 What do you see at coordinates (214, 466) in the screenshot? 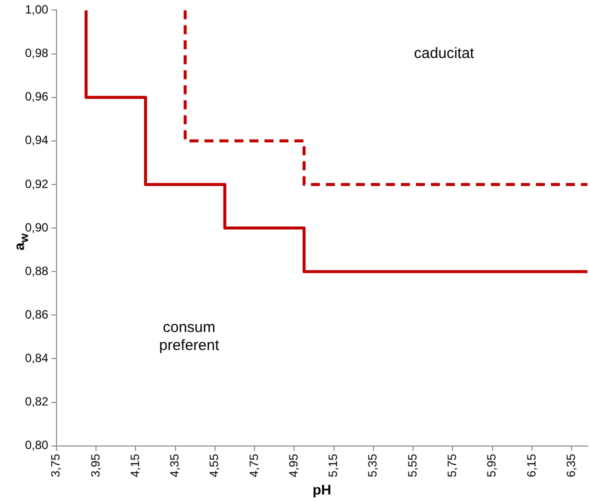
I see `x-tick-label: 4,55` at bounding box center [214, 466].